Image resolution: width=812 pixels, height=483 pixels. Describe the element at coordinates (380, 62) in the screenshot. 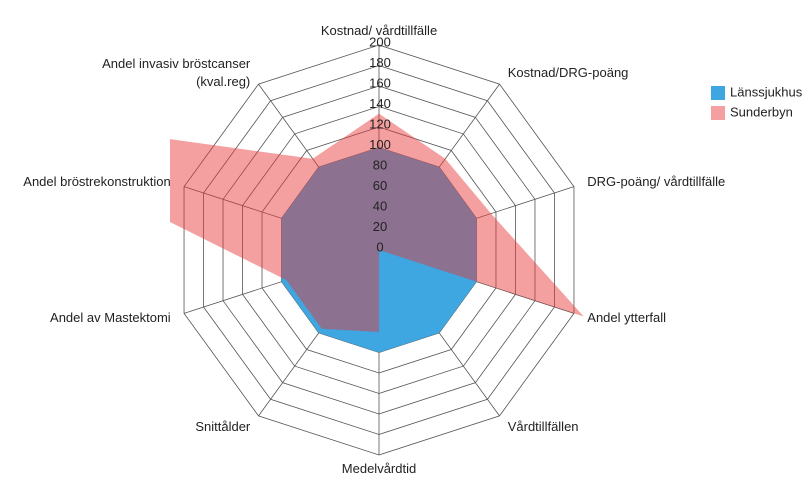

I see `tick-label: 180` at that location.